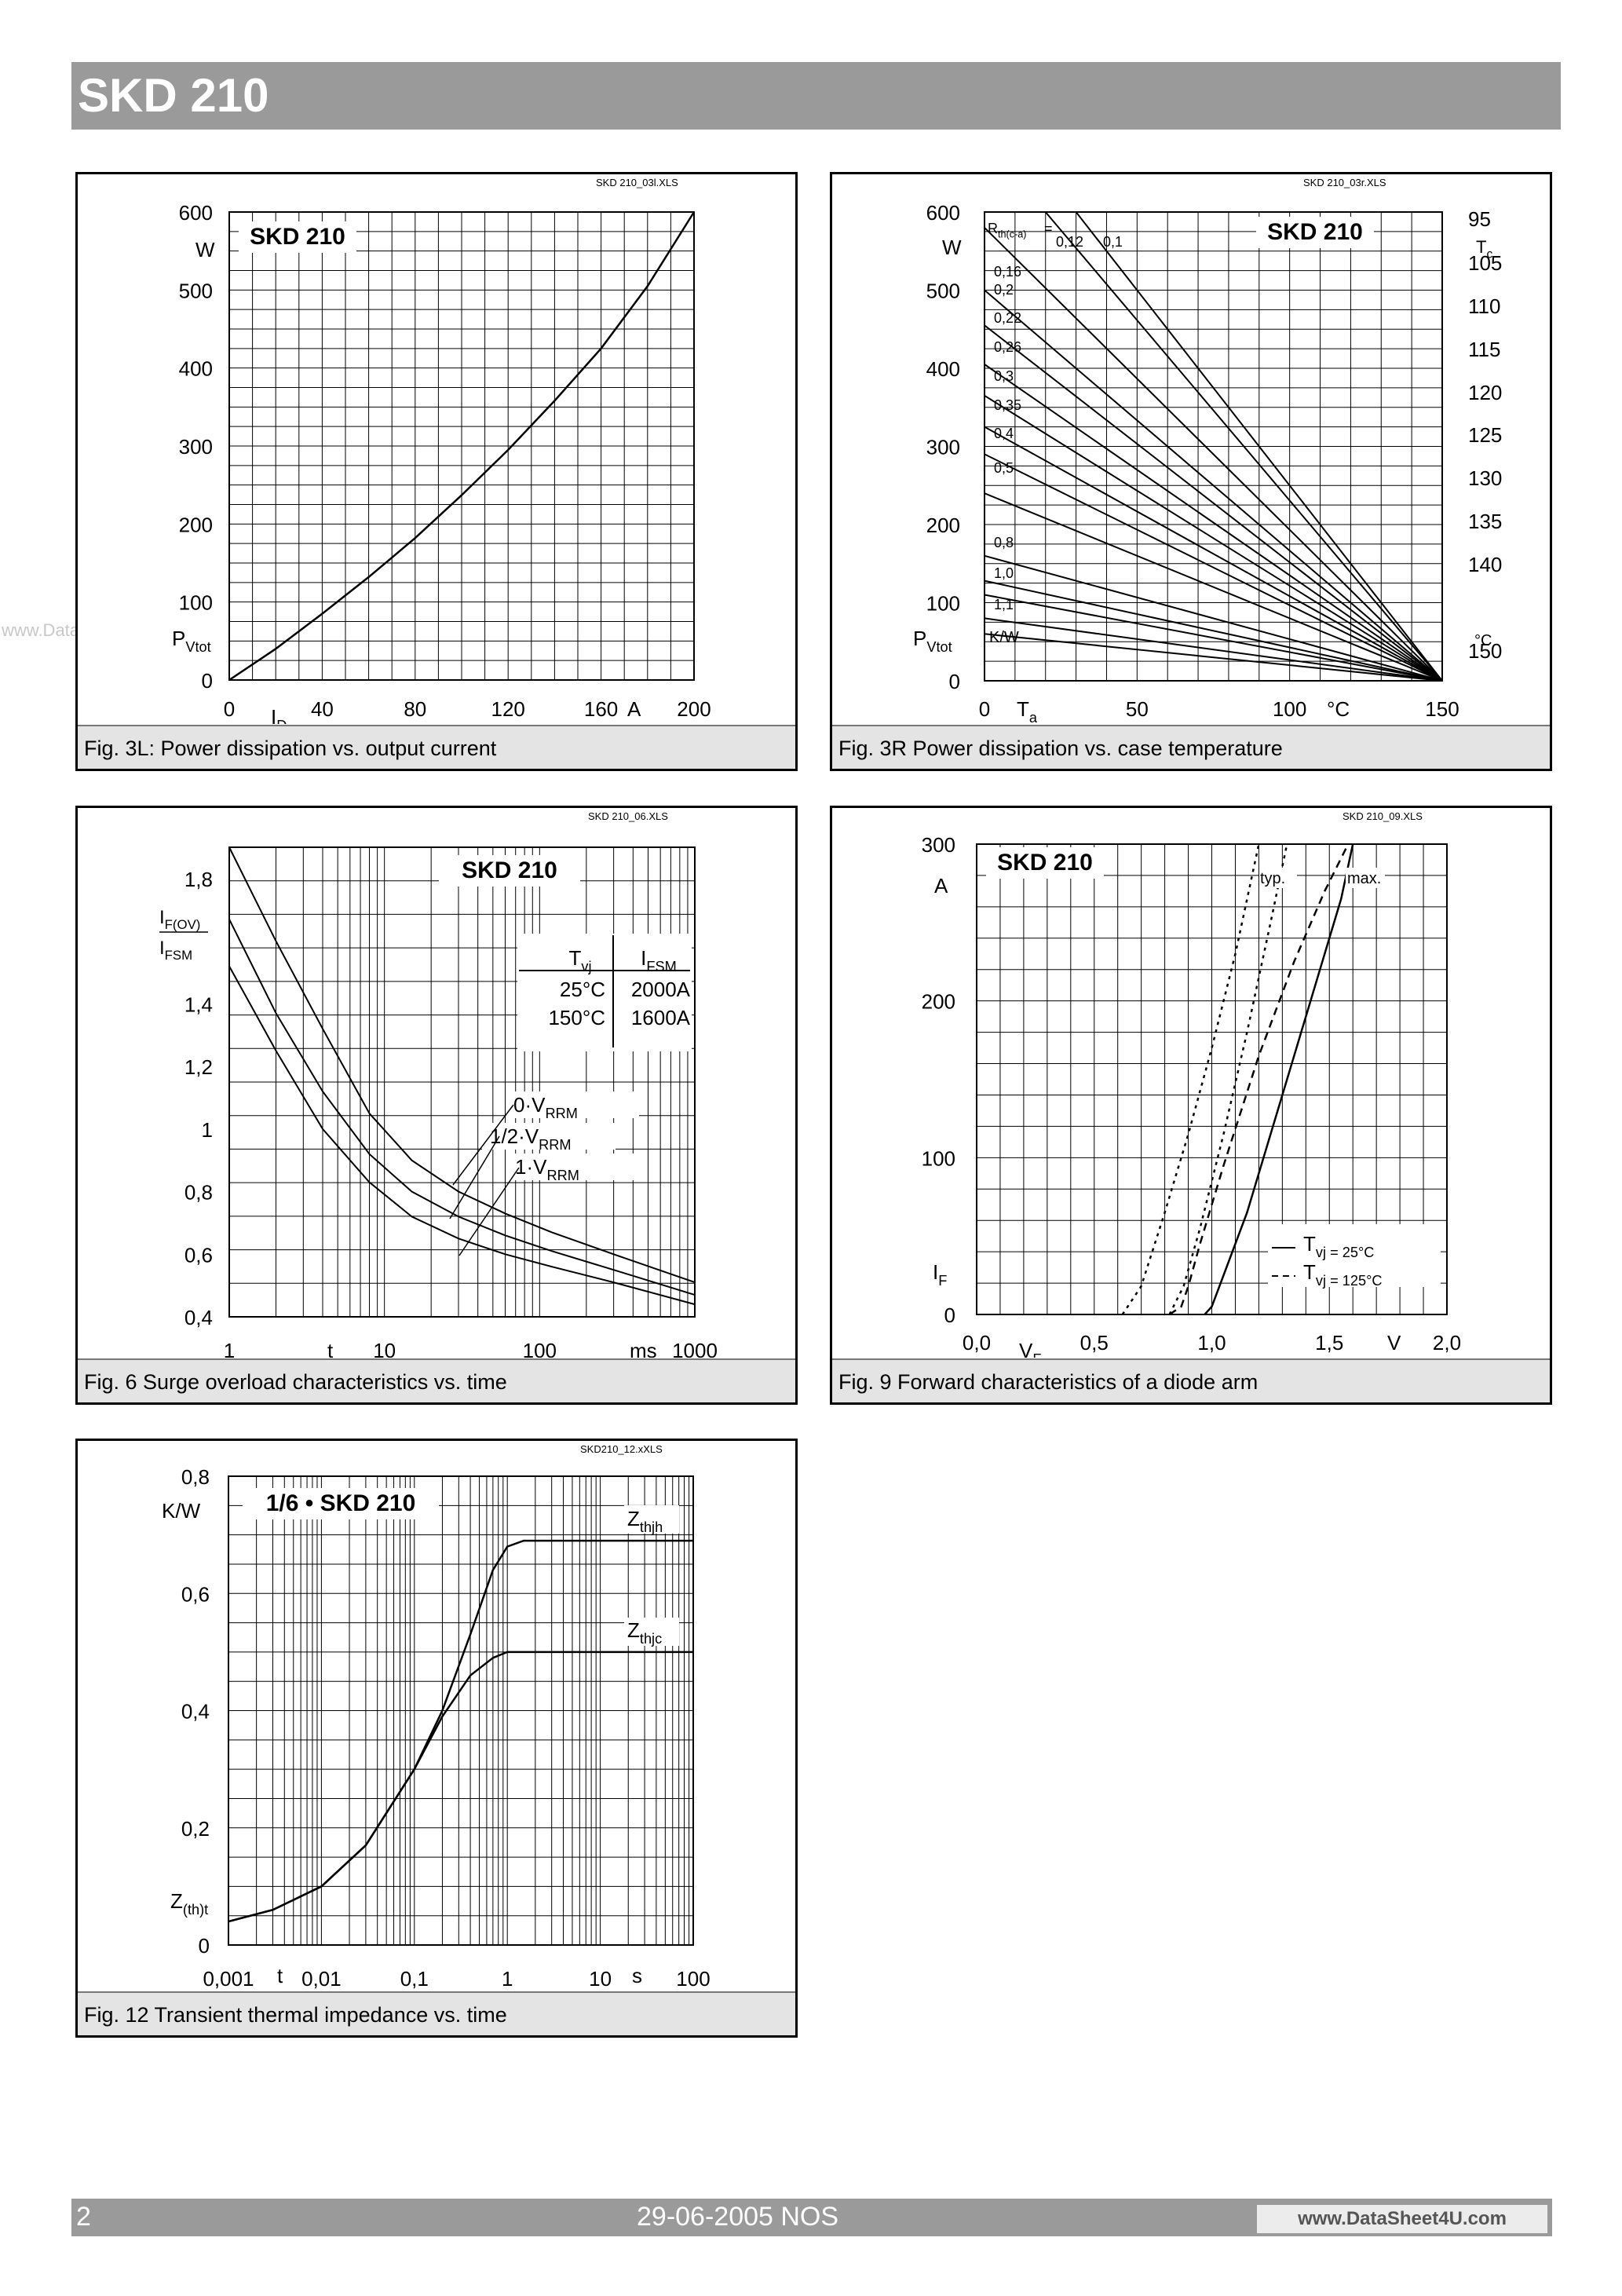 The width and height of the screenshot is (1622, 2296). What do you see at coordinates (645, 1521) in the screenshot?
I see `series-label: Zthjh` at bounding box center [645, 1521].